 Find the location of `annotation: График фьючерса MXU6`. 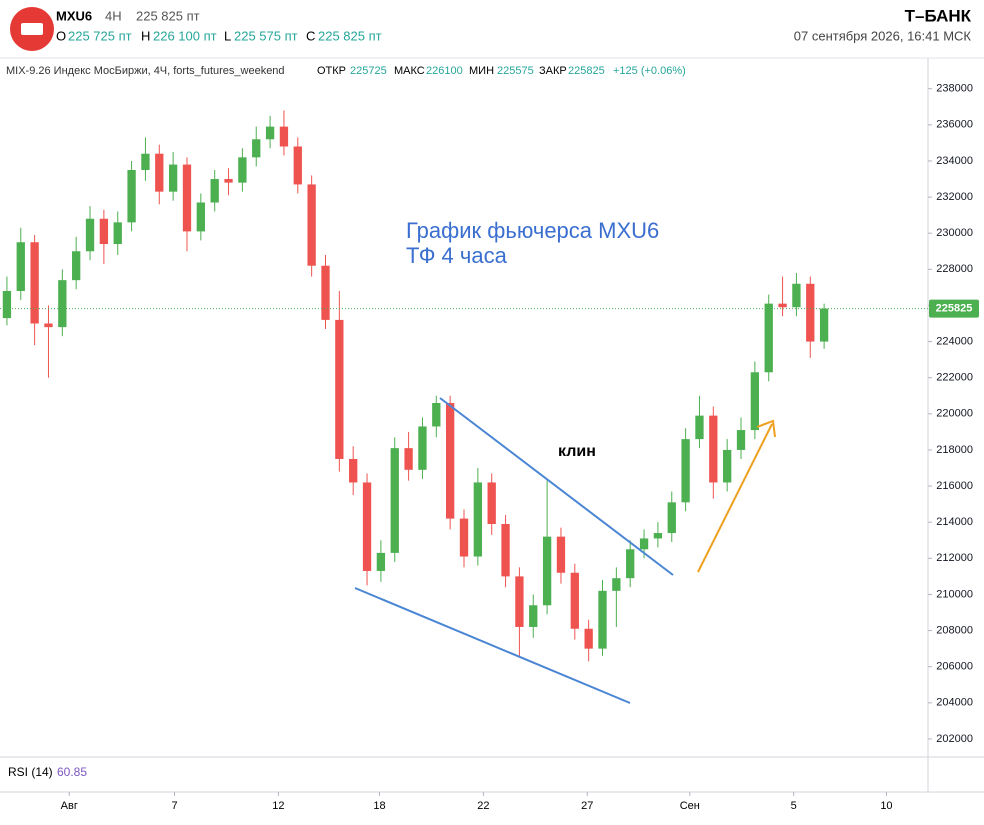

annotation: График фьючерса MXU6 is located at coordinates (532, 230).